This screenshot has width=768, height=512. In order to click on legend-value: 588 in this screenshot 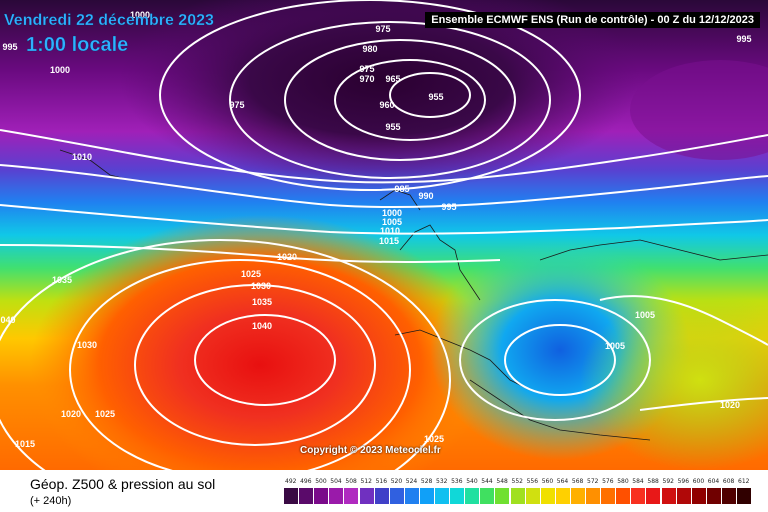, I will do `click(653, 481)`.